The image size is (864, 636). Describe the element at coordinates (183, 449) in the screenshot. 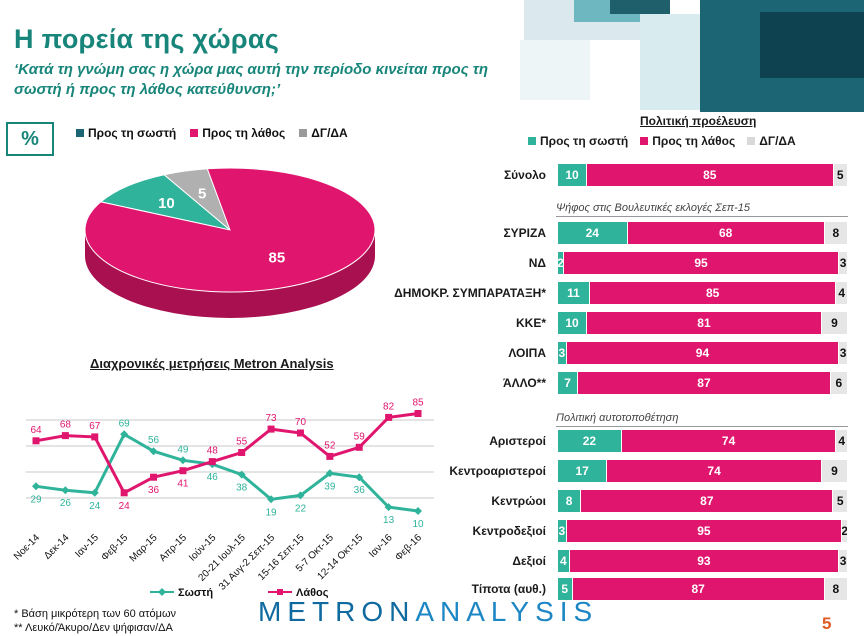

I see `data-label: 49` at that location.